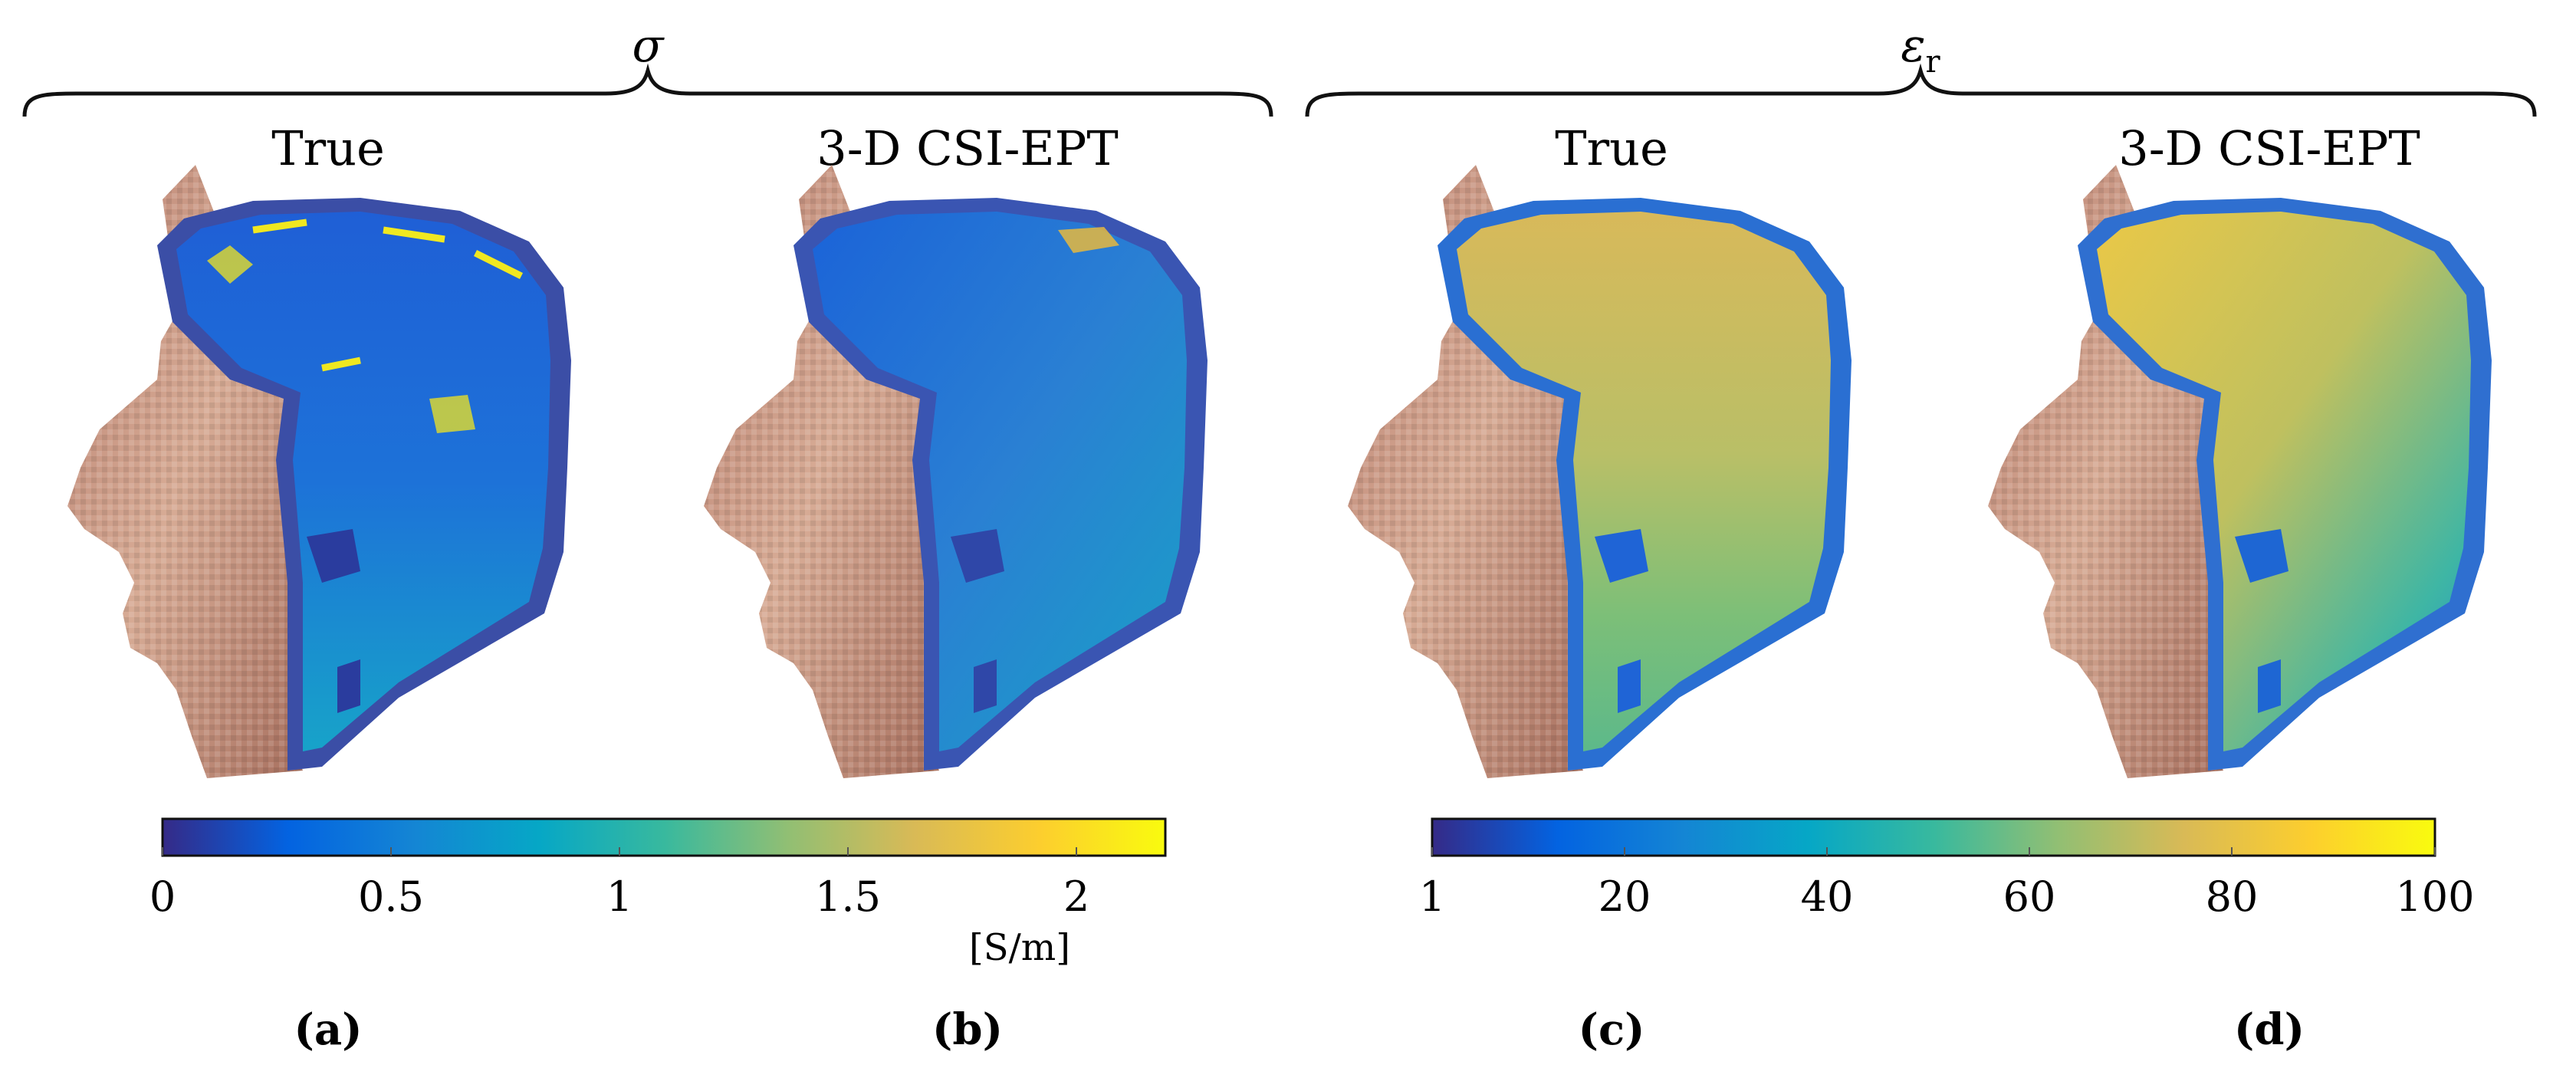 Image resolution: width=2576 pixels, height=1078 pixels. I want to click on colorbar-epsilon-tick: 20, so click(1625, 897).